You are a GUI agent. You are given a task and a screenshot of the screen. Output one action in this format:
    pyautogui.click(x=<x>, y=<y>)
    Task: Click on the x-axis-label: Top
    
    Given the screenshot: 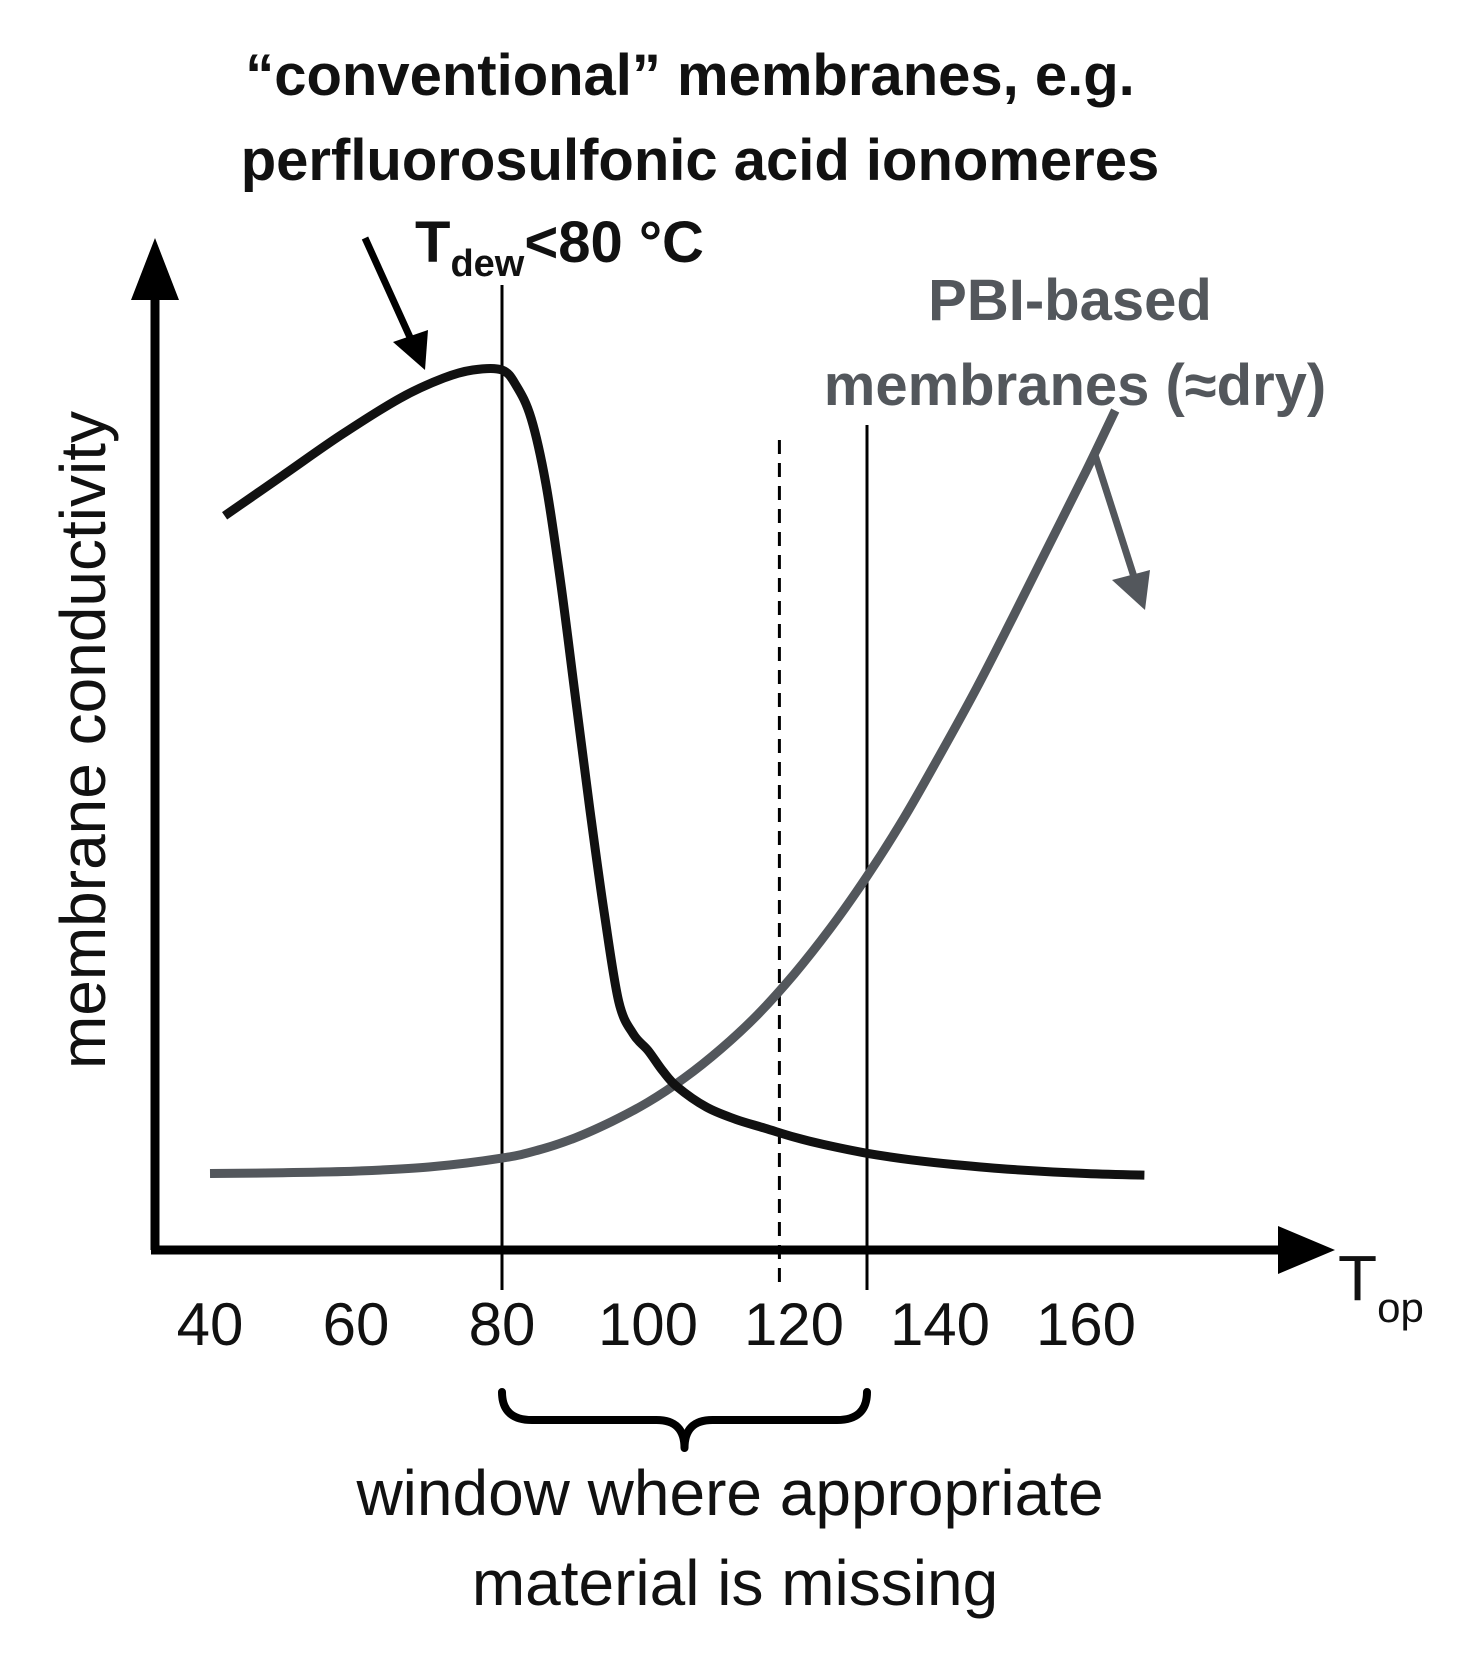 What is the action you would take?
    pyautogui.click(x=1381, y=1286)
    